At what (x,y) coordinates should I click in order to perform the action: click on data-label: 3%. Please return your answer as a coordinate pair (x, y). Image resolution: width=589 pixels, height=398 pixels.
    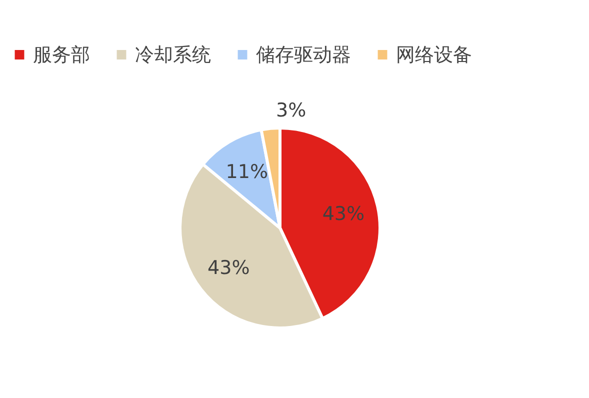
    Looking at the image, I should click on (291, 111).